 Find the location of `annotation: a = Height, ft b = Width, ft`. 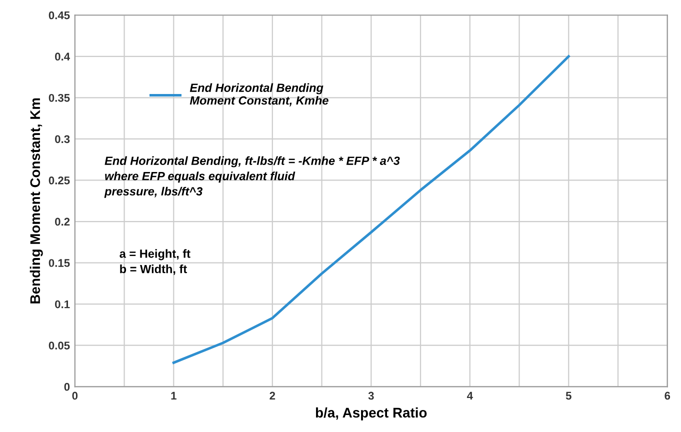

annotation: a = Height, ft b = Width, ft is located at coordinates (155, 262).